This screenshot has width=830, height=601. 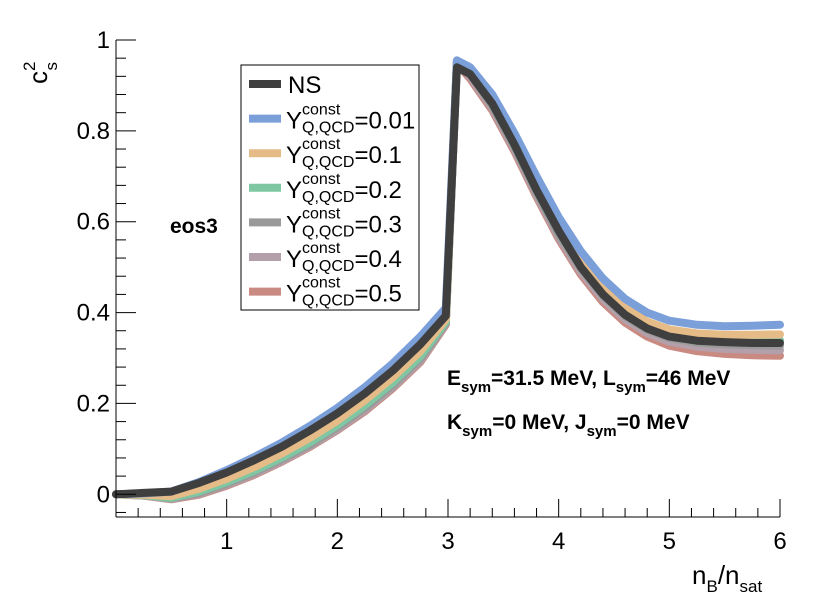 I want to click on legend-label-value: =0.5, so click(x=377, y=294).